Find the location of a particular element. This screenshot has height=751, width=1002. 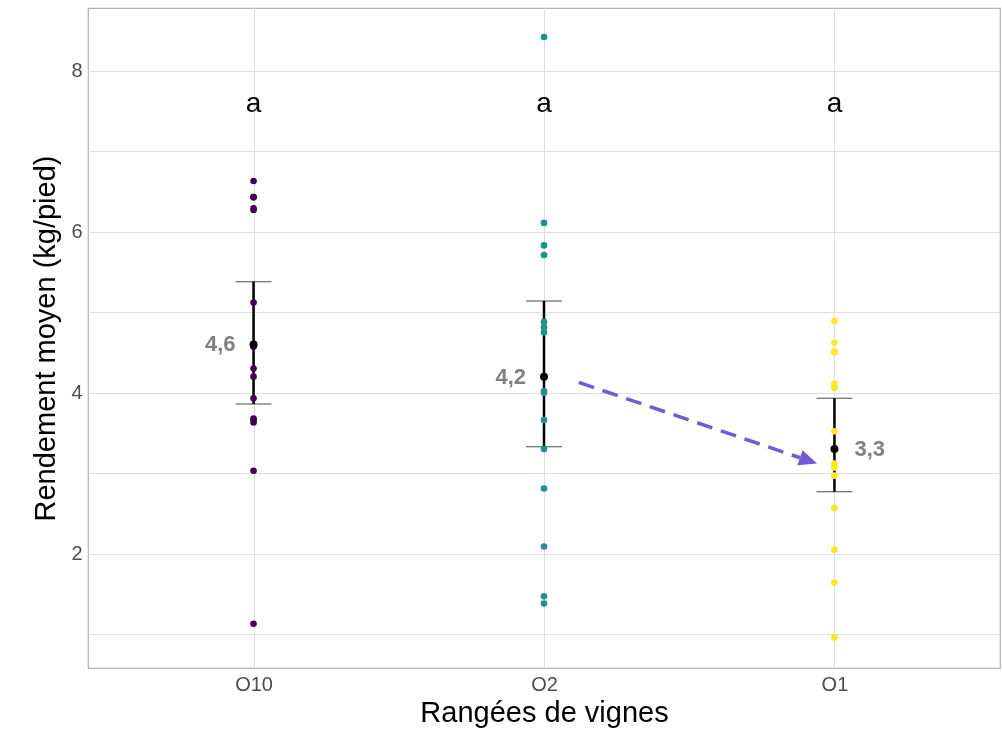

x-tick-label: O10 is located at coordinates (254, 683).